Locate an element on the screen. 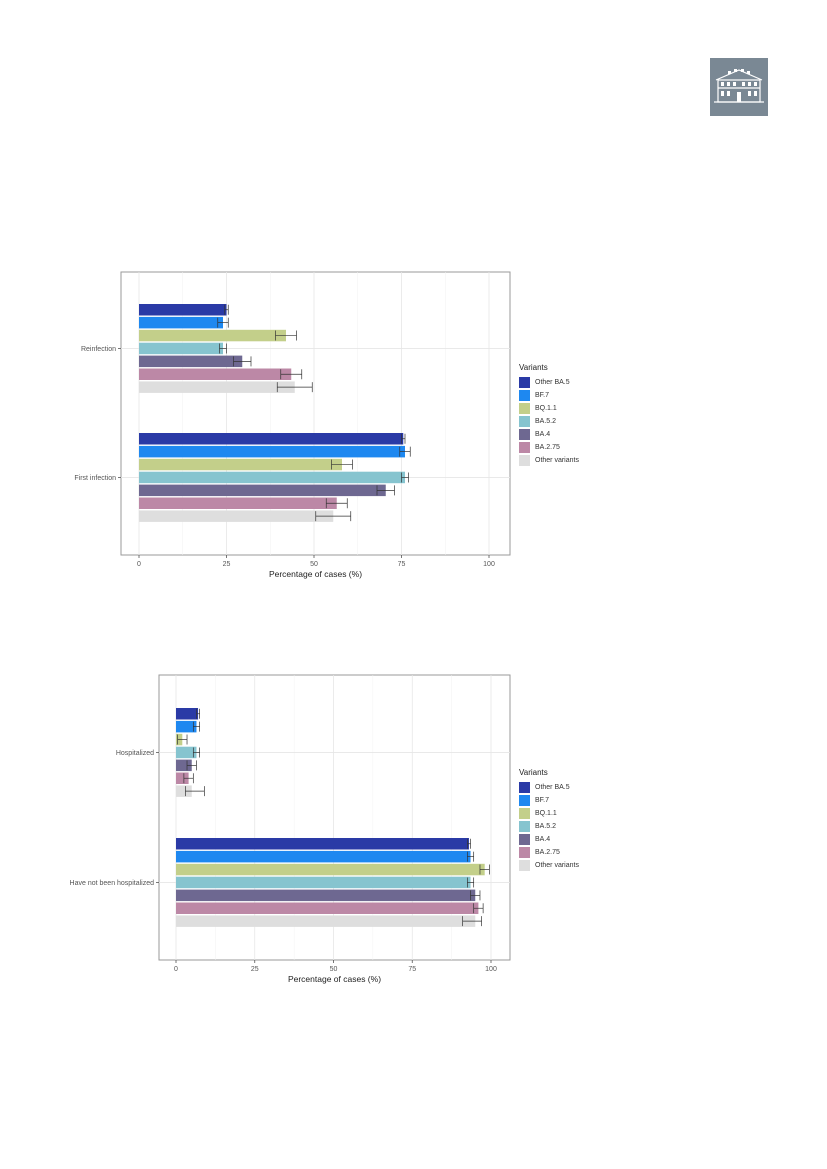 Image resolution: width=827 pixels, height=1169 pixels. y-tick-label: Reinfection is located at coordinates (98, 349).